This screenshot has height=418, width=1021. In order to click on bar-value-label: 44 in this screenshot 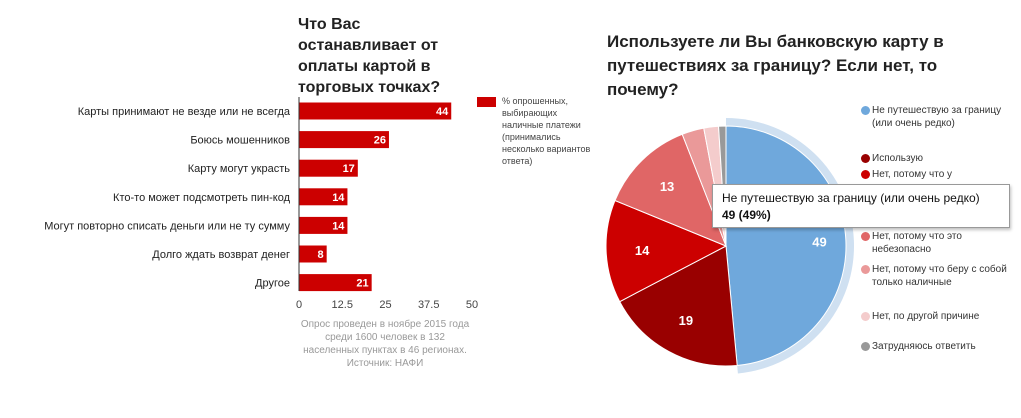, I will do `click(442, 112)`.